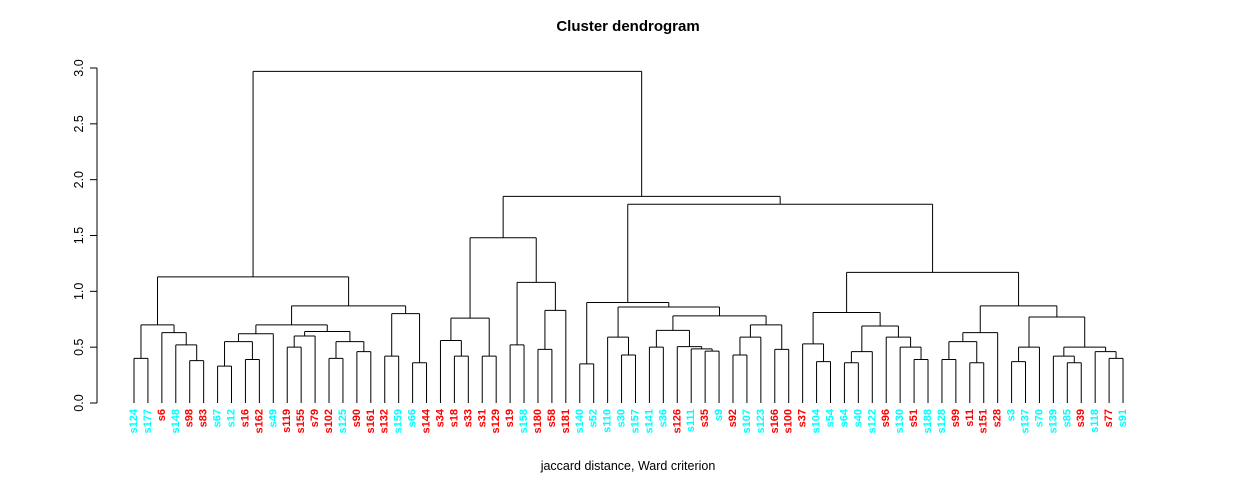  I want to click on leaf-label-s18: s18, so click(454, 418).